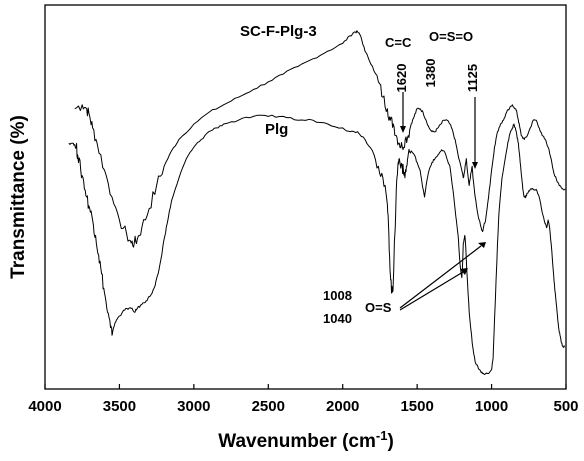 The image size is (584, 461). Describe the element at coordinates (276, 129) in the screenshot. I see `series-label-plg: Plg` at that location.